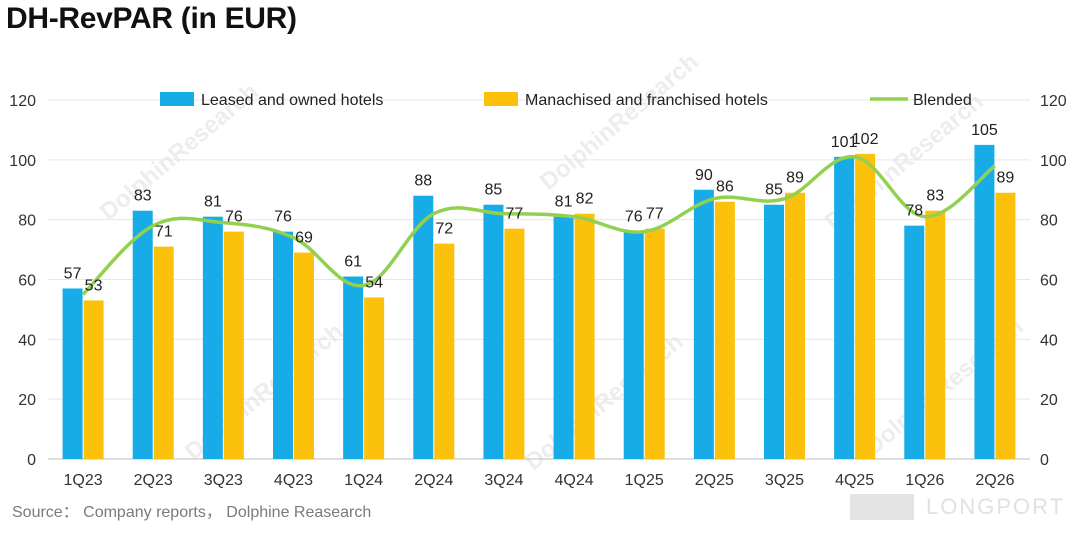  I want to click on legend-label: Blended, so click(942, 100).